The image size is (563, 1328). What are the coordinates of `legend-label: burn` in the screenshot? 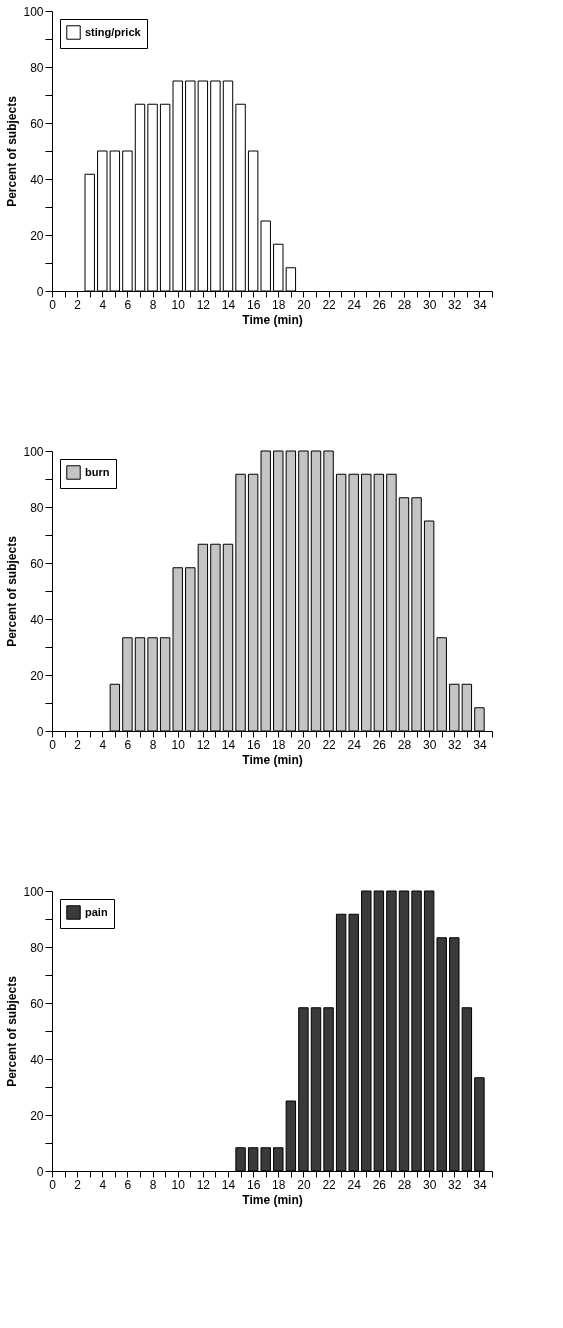 It's located at (97, 471).